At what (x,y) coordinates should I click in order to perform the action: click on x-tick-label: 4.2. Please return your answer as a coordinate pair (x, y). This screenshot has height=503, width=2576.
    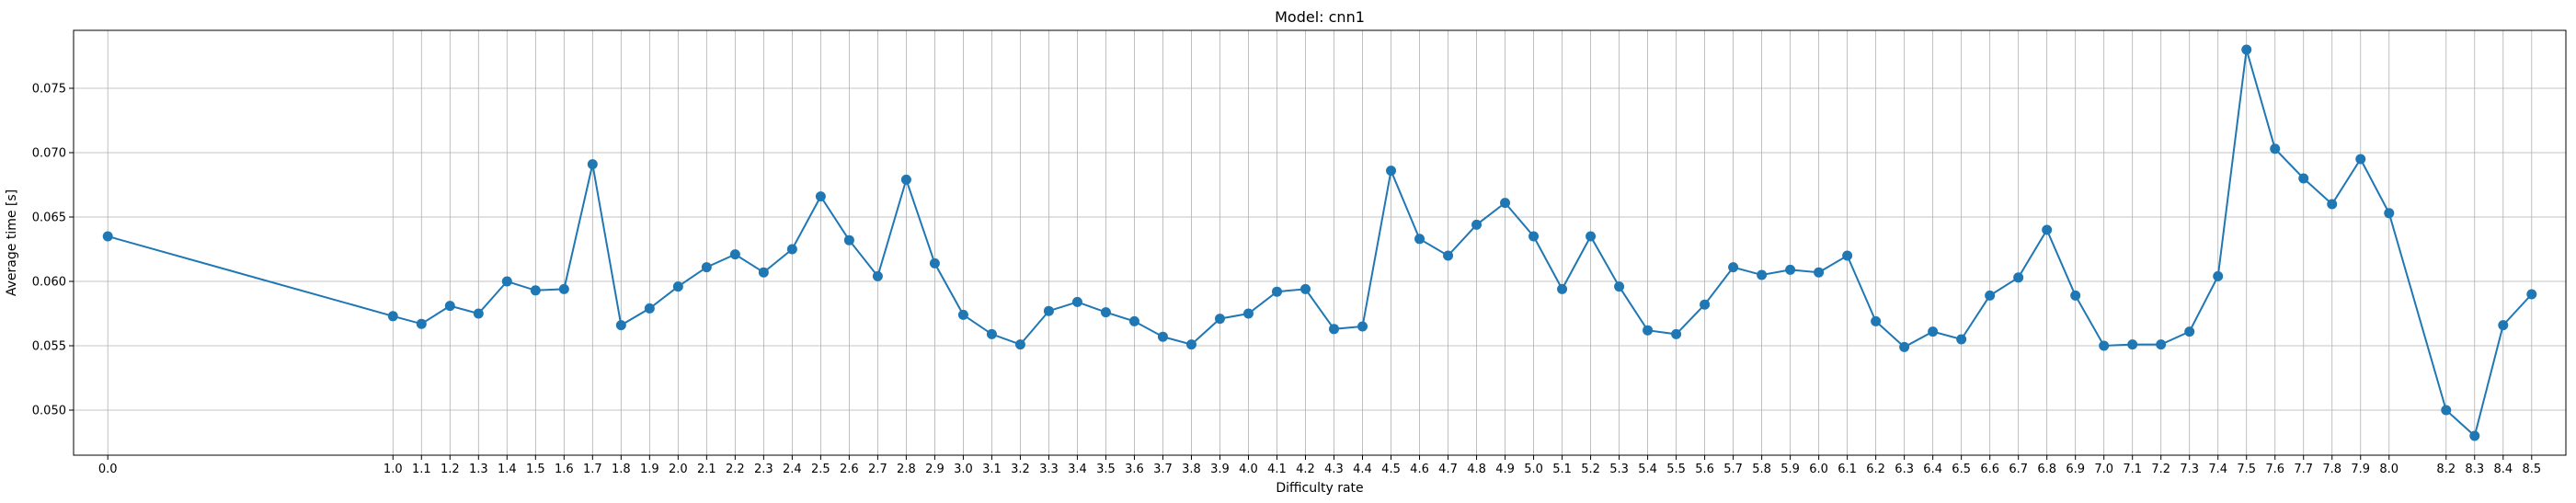
    Looking at the image, I should click on (1305, 469).